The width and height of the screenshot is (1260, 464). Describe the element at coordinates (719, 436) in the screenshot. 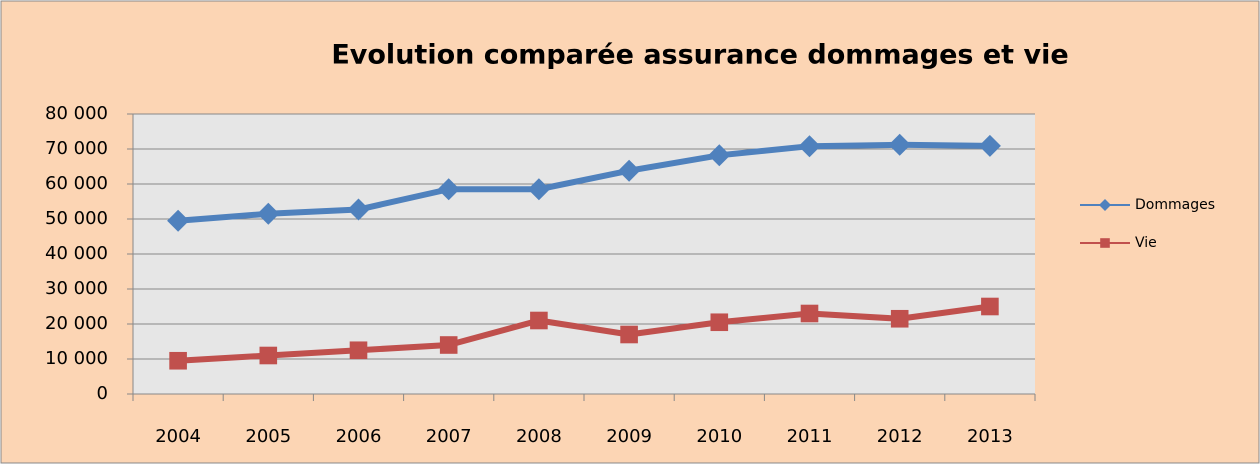

I see `x-tick-label: 2010` at that location.